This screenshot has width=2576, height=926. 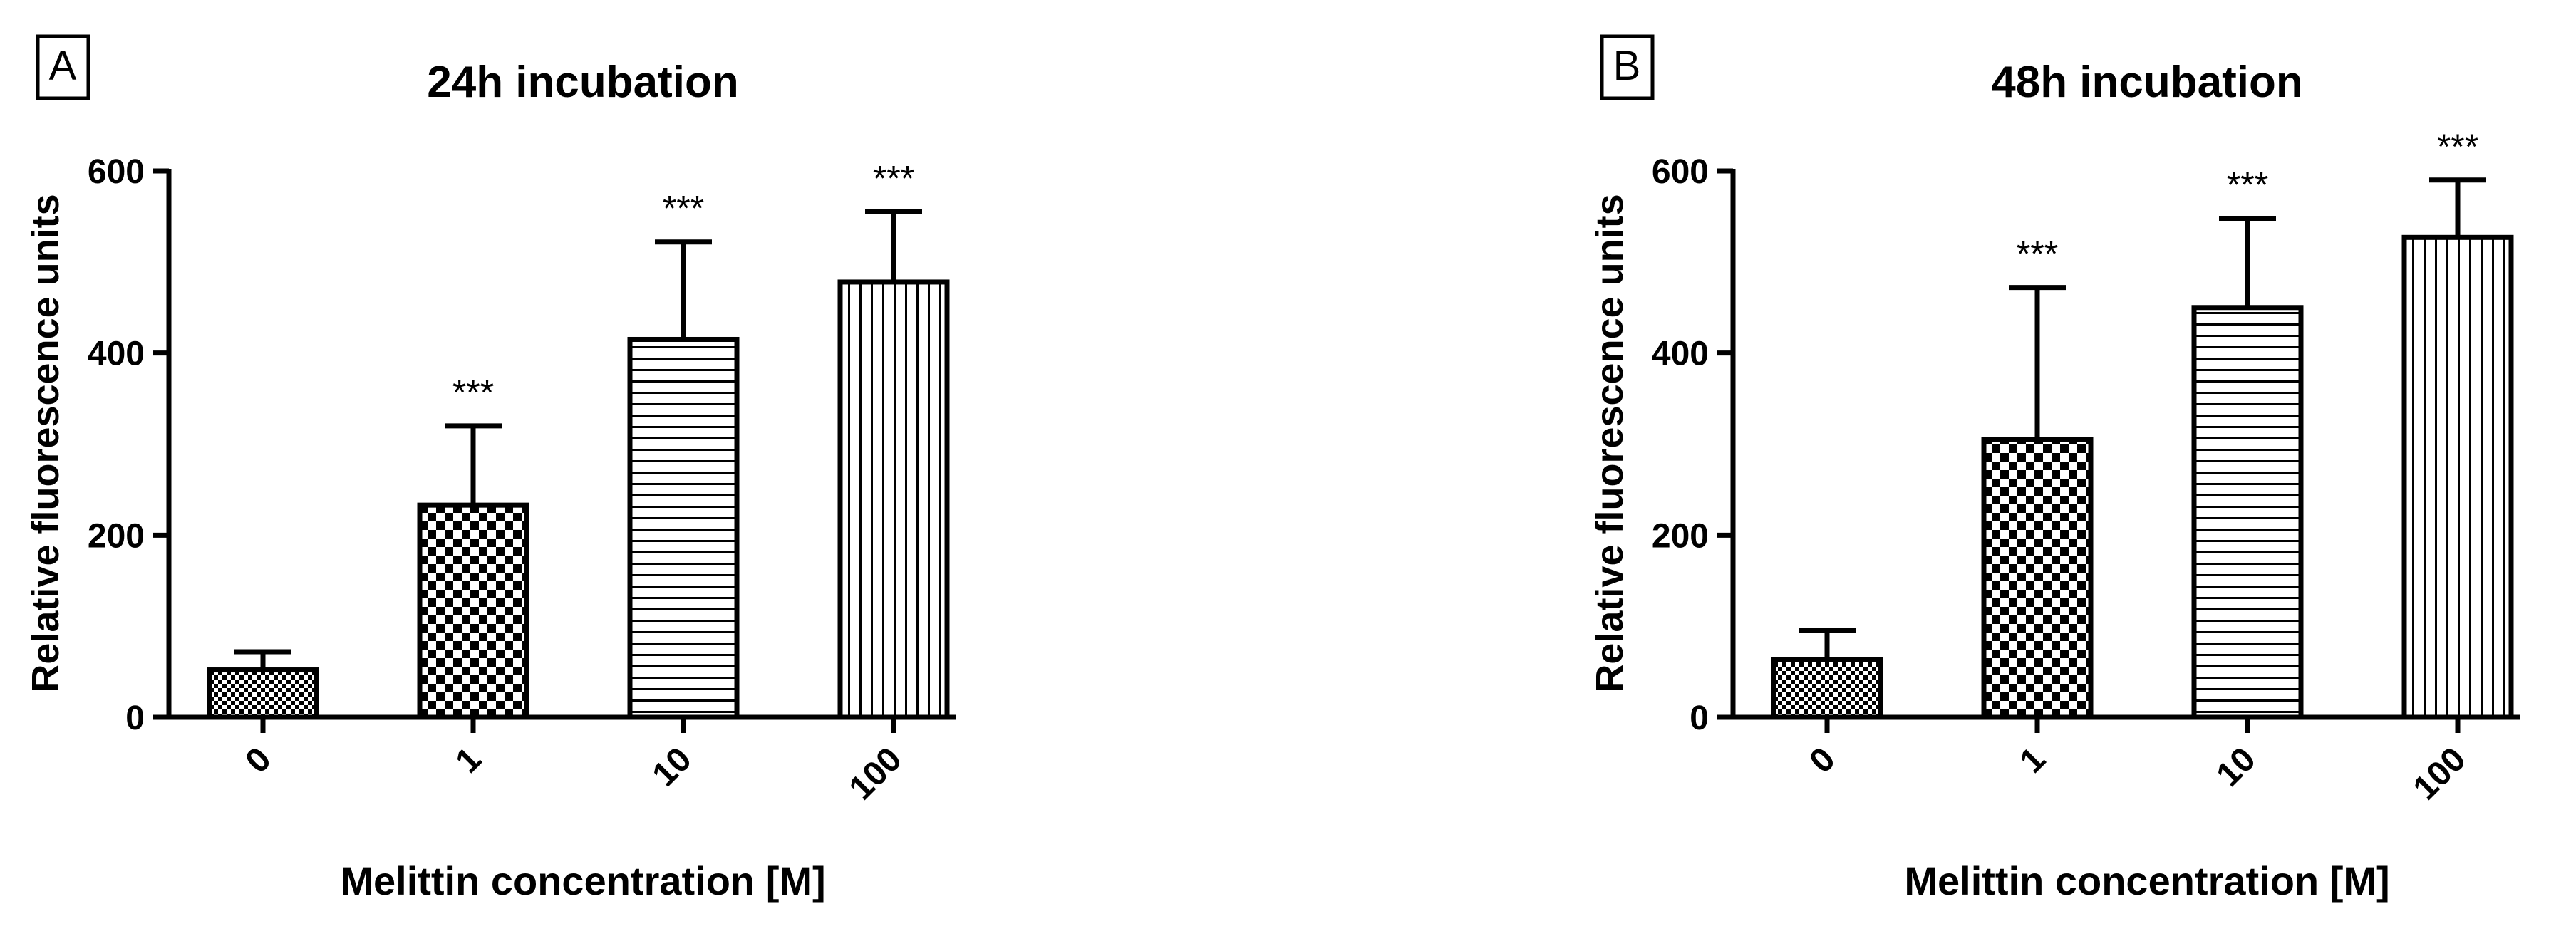 I want to click on chart-title: 24h incubation, so click(x=583, y=82).